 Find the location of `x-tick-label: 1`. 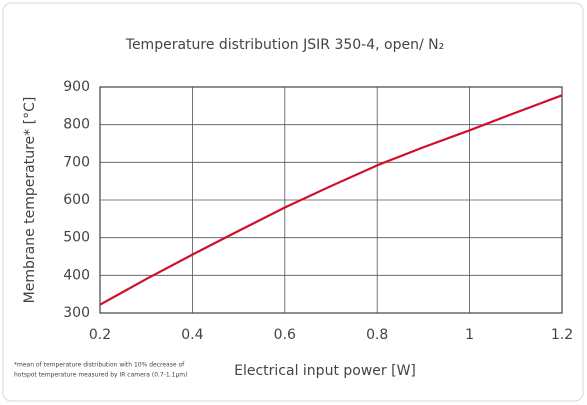

x-tick-label: 1 is located at coordinates (469, 335).